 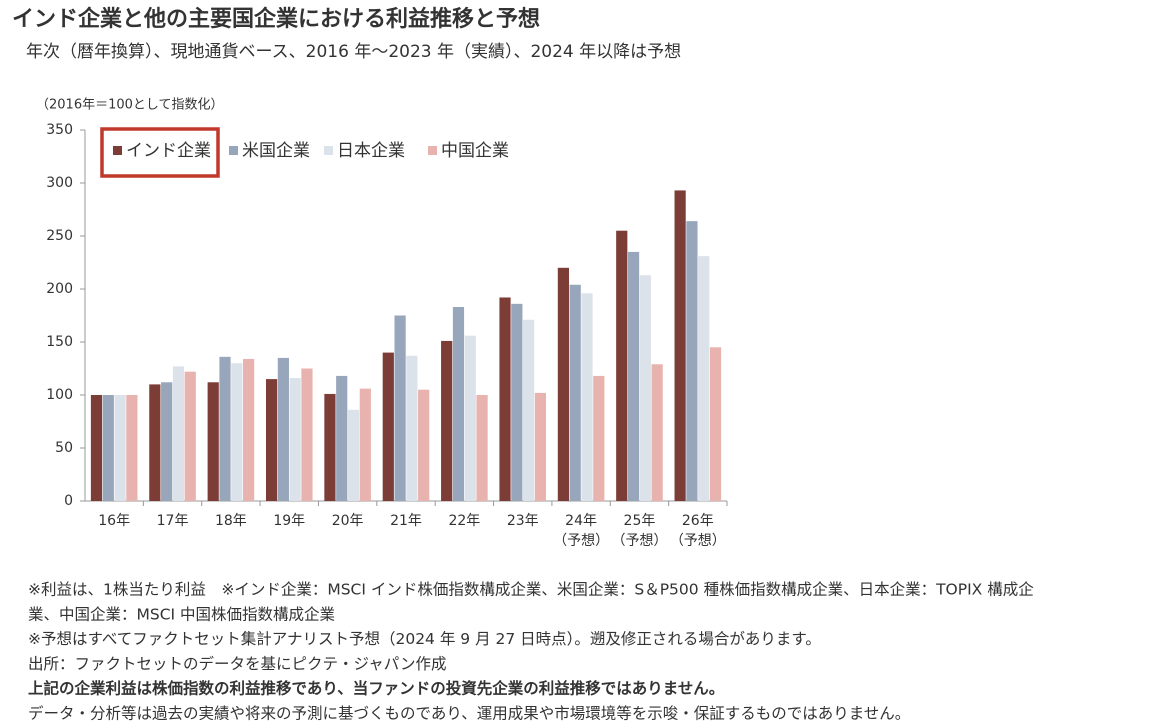 What do you see at coordinates (276, 19) in the screenshot?
I see `chart-title: インド企業と他の主要国企業における利益推移と予想` at bounding box center [276, 19].